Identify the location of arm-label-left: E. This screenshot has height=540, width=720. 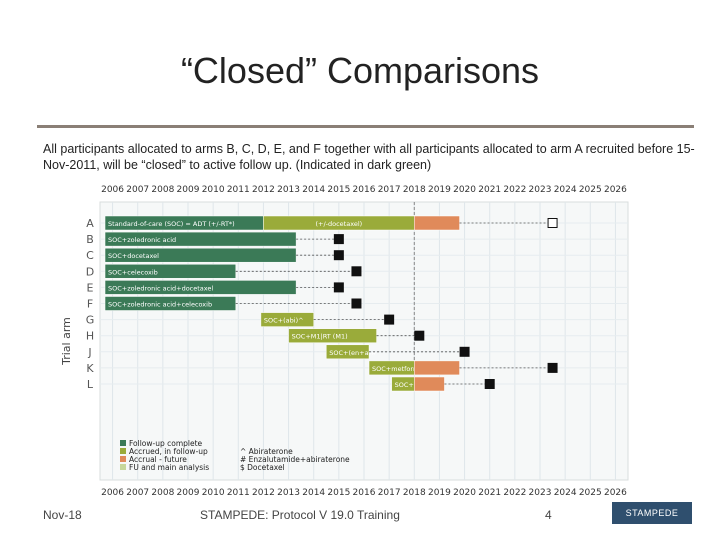
(90, 287).